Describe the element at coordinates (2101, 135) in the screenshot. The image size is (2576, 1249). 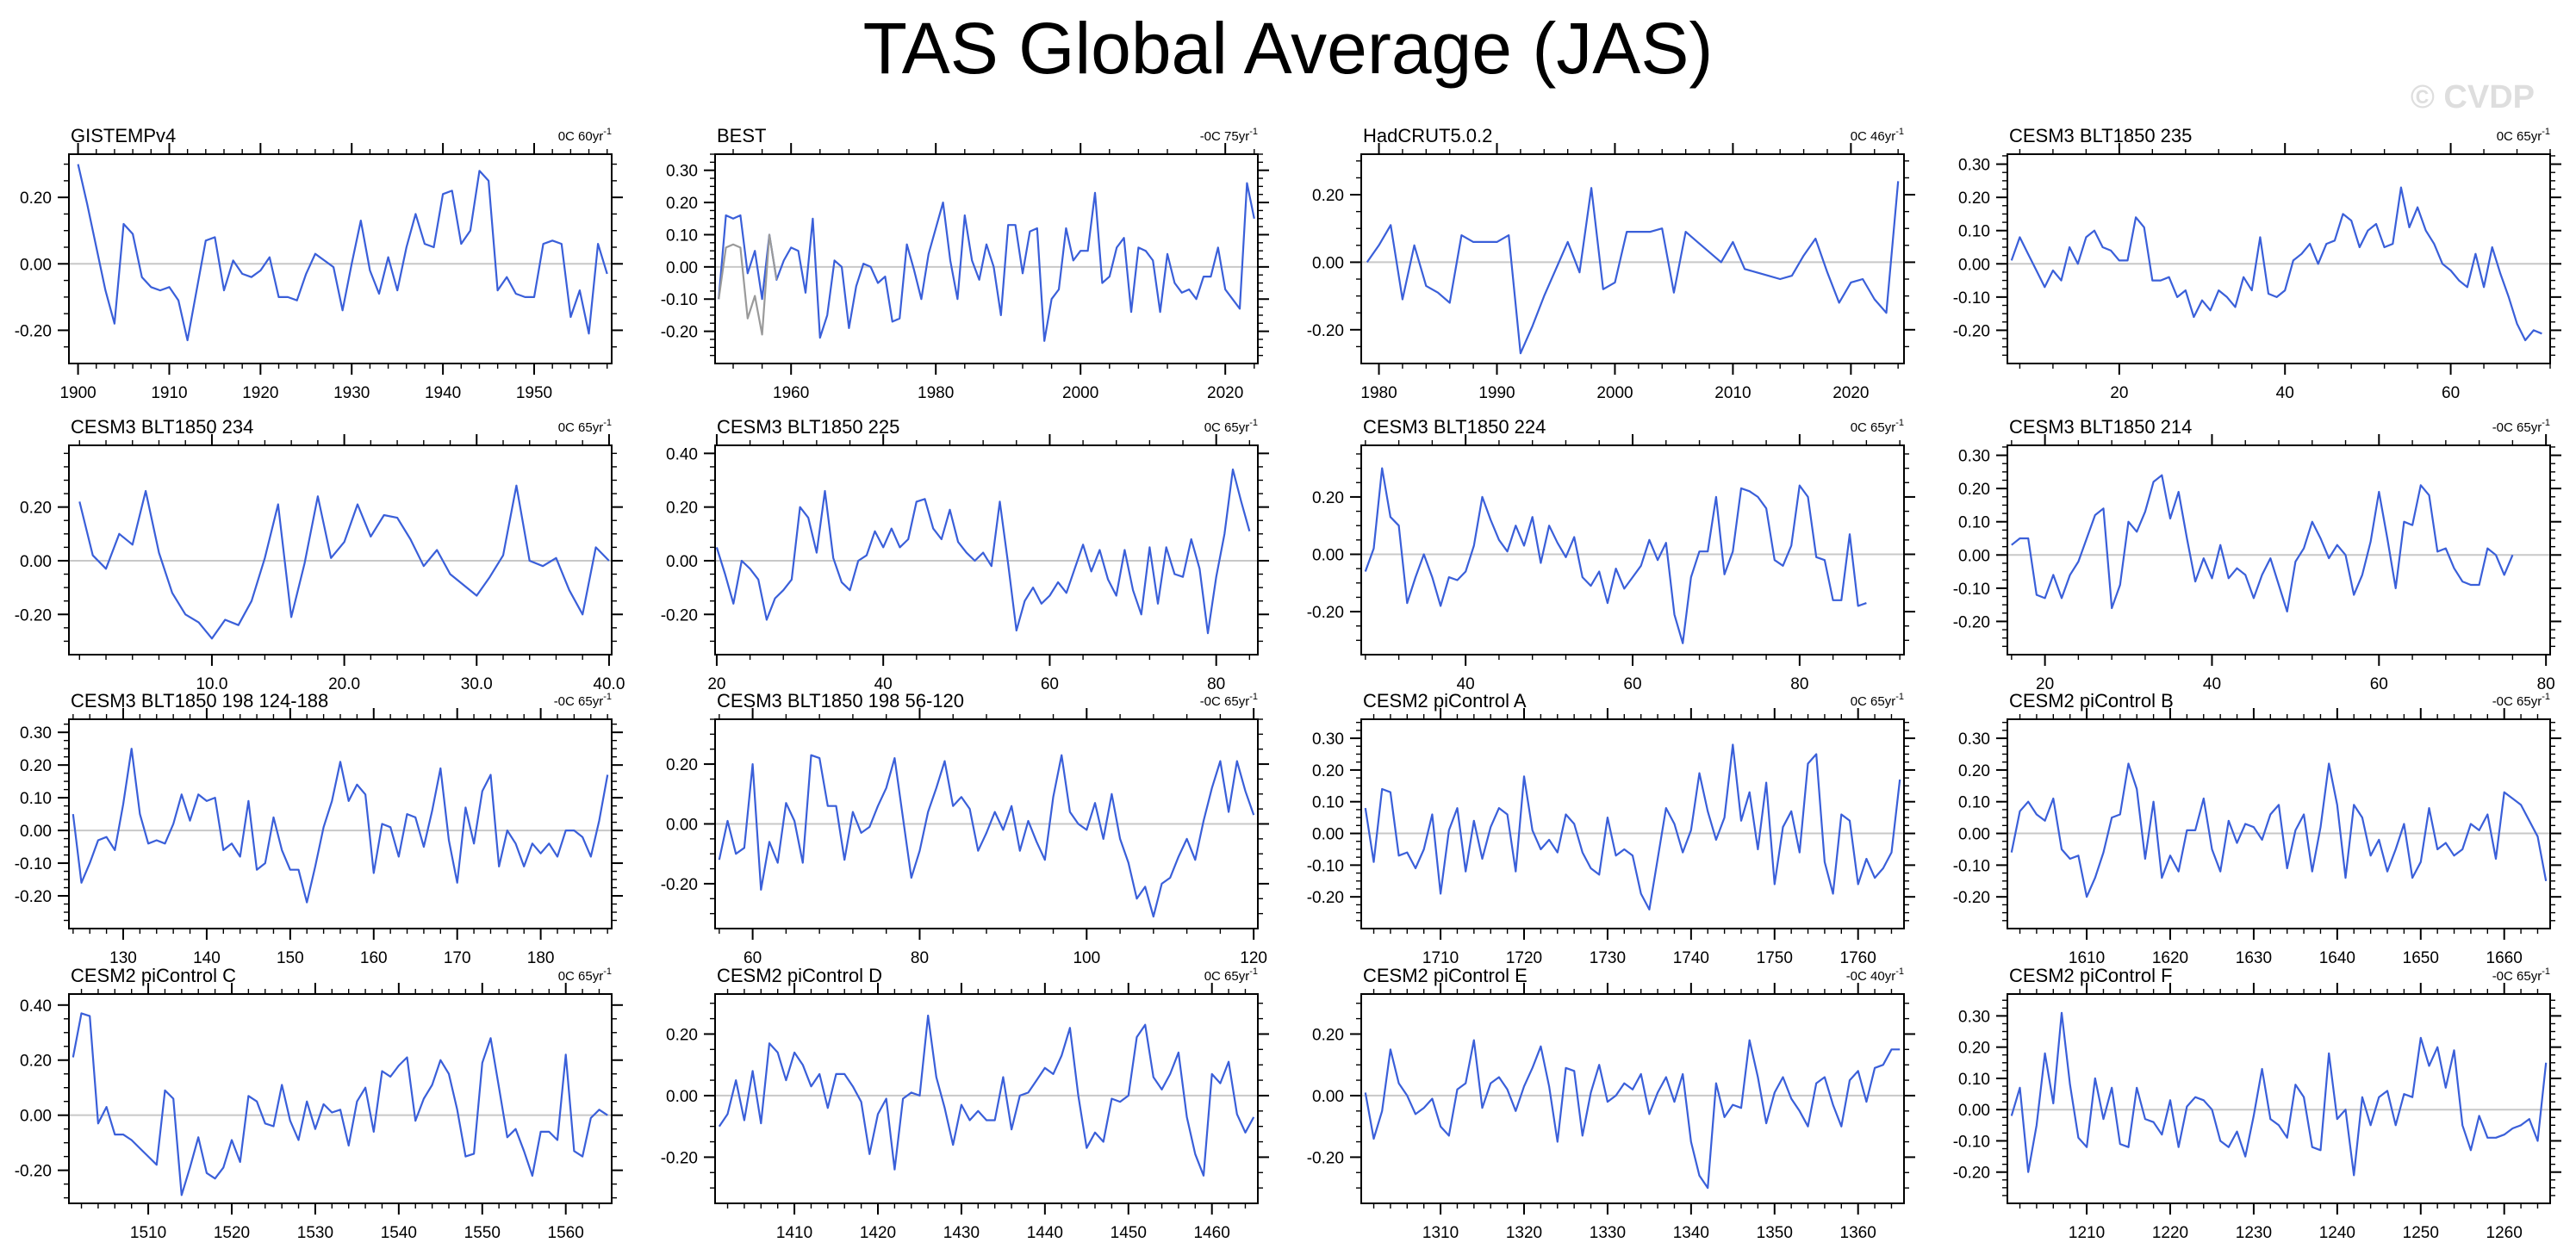
I see `panel-title: CESM3 BLT1850 235` at that location.